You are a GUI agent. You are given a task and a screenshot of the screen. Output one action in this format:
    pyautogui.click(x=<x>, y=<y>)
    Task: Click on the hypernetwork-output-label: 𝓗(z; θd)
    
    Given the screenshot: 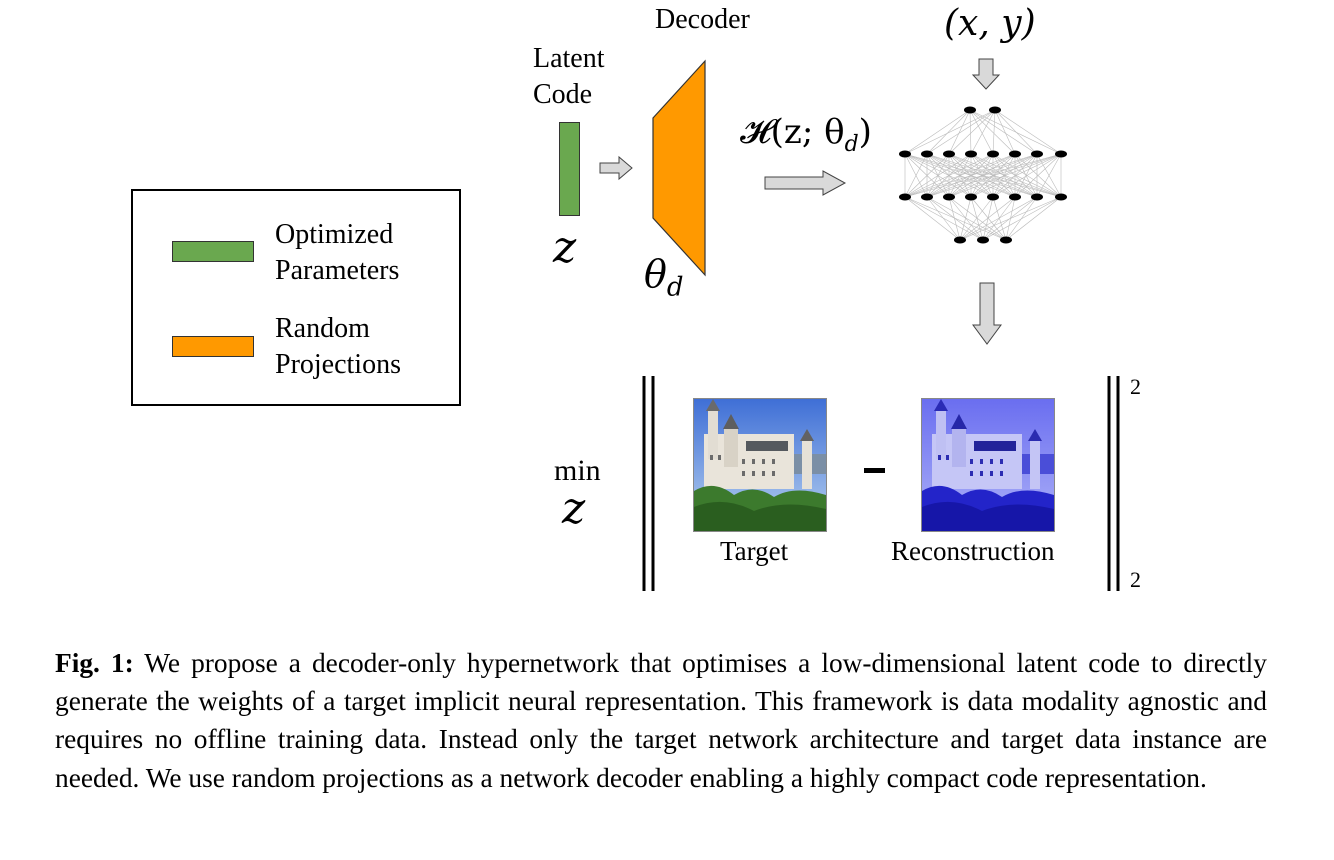 What is the action you would take?
    pyautogui.click(x=806, y=134)
    